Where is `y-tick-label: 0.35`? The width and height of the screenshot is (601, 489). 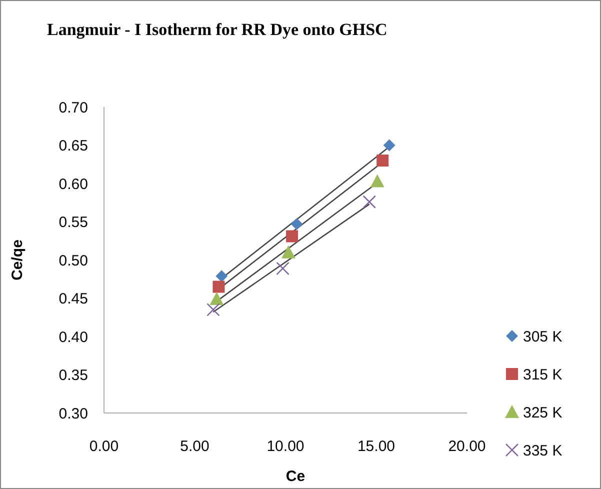
y-tick-label: 0.35 is located at coordinates (73, 375).